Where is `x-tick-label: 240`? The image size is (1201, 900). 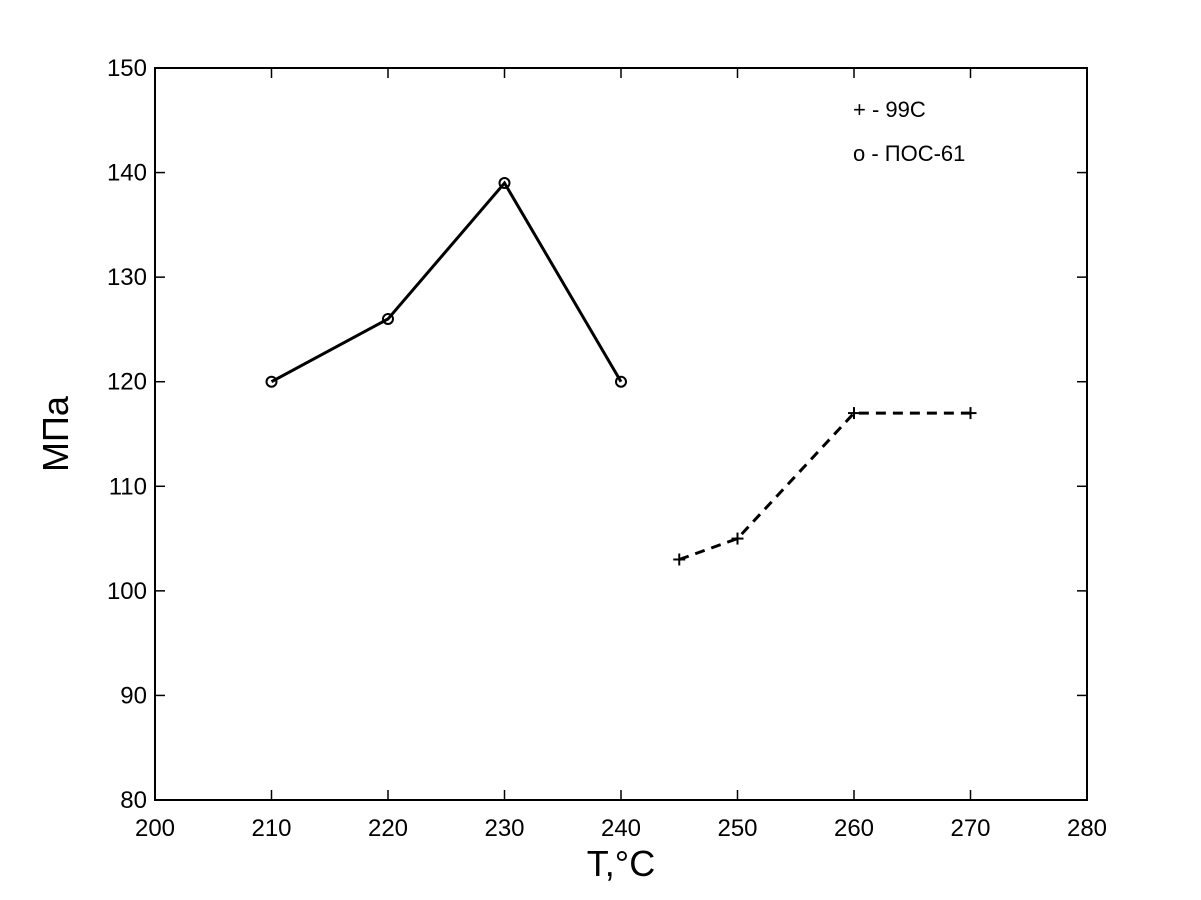 x-tick-label: 240 is located at coordinates (621, 828).